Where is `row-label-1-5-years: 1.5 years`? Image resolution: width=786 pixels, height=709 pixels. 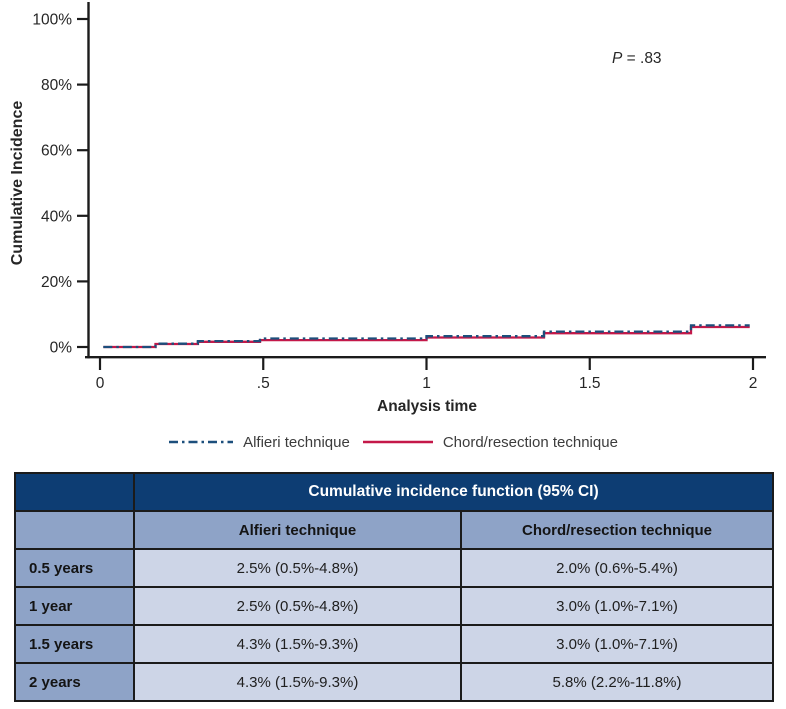 row-label-1-5-years: 1.5 years is located at coordinates (74, 644).